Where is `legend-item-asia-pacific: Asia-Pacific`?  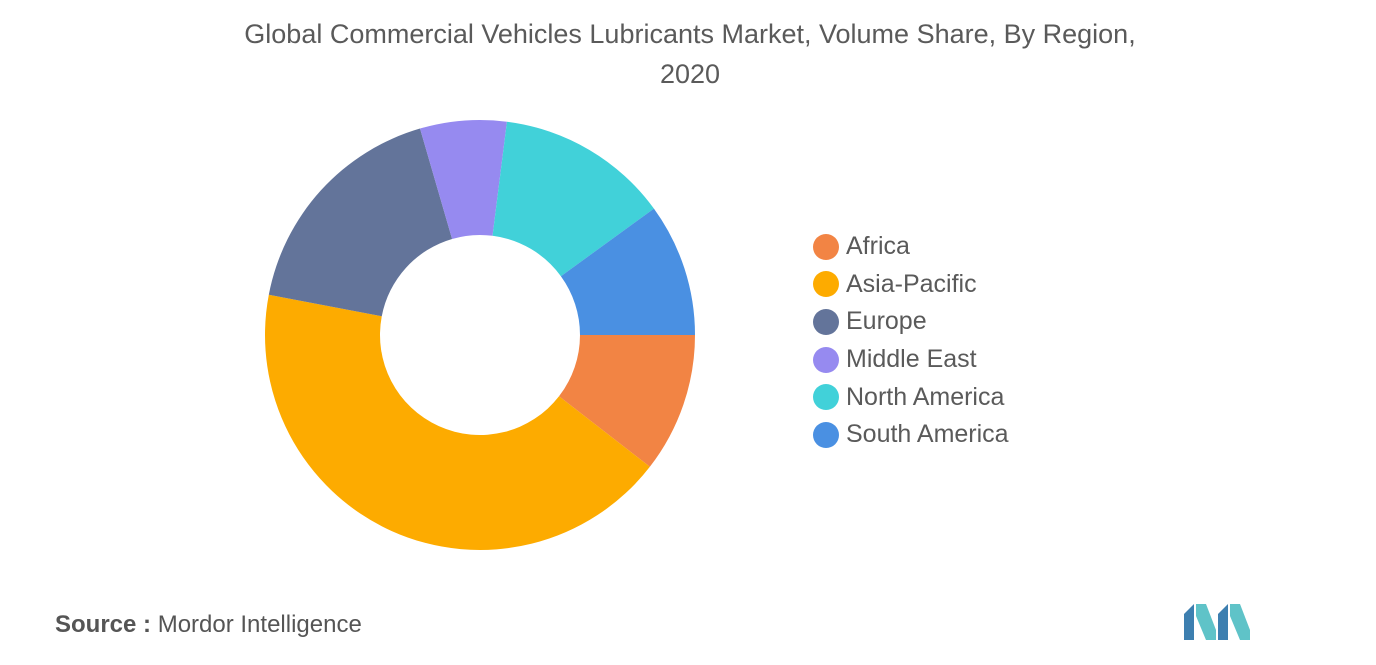 legend-item-asia-pacific: Asia-Pacific is located at coordinates (911, 285).